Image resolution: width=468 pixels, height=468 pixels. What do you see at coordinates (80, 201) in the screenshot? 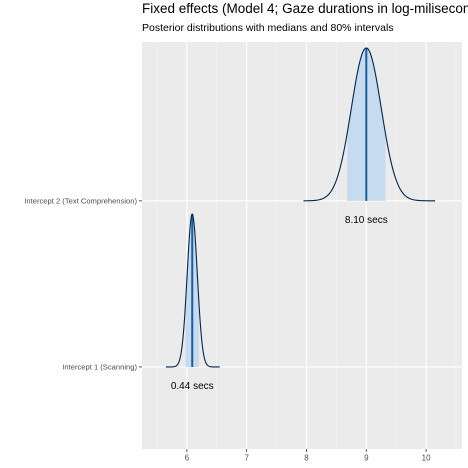
I see `y-tick-label: Intercept 2 (Text Comprehension)` at bounding box center [80, 201].